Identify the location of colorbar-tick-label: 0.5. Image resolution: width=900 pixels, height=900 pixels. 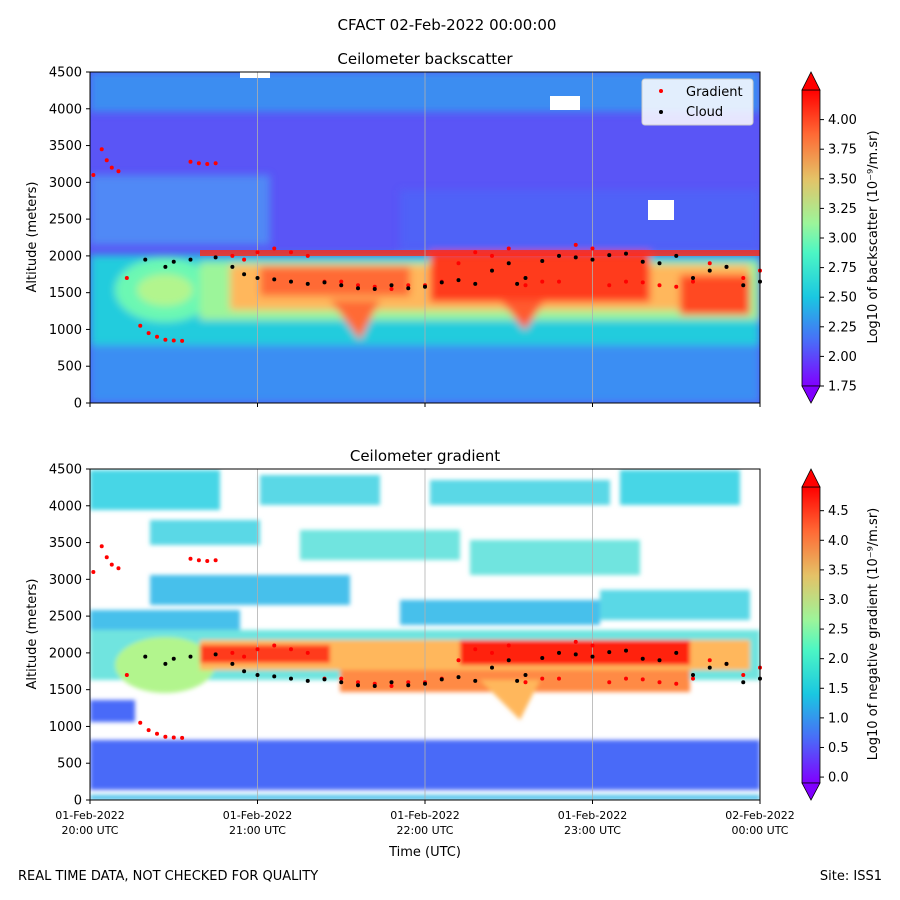
(838, 748).